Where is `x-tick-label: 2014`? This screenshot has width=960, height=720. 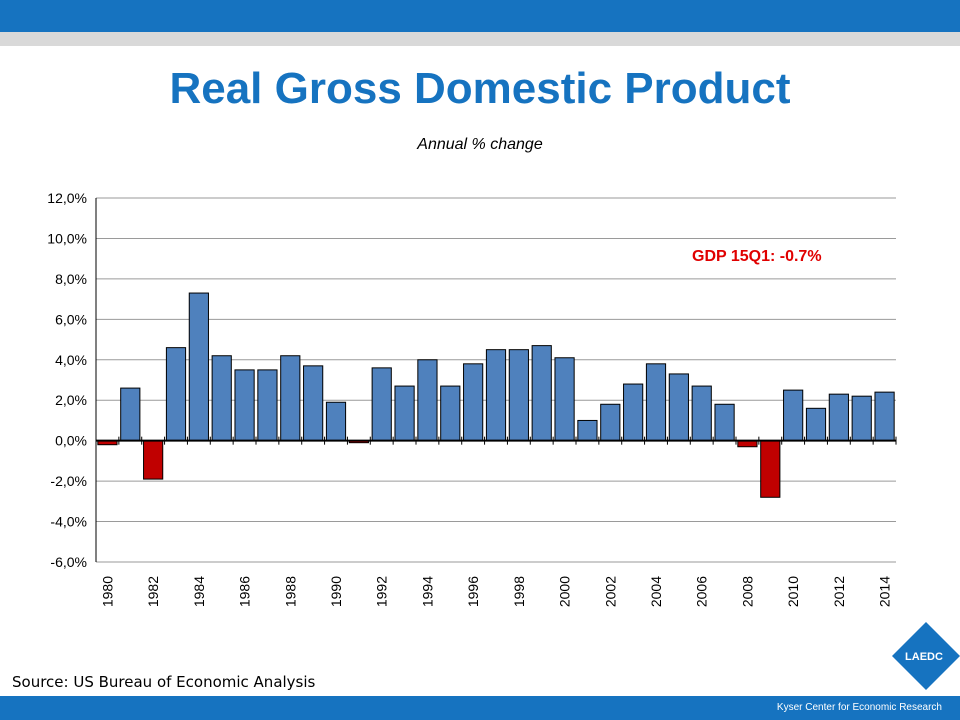 x-tick-label: 2014 is located at coordinates (885, 591).